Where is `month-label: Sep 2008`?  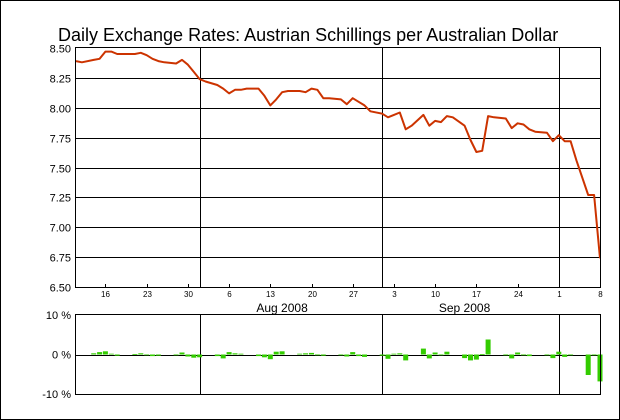
month-label: Sep 2008 is located at coordinates (465, 308).